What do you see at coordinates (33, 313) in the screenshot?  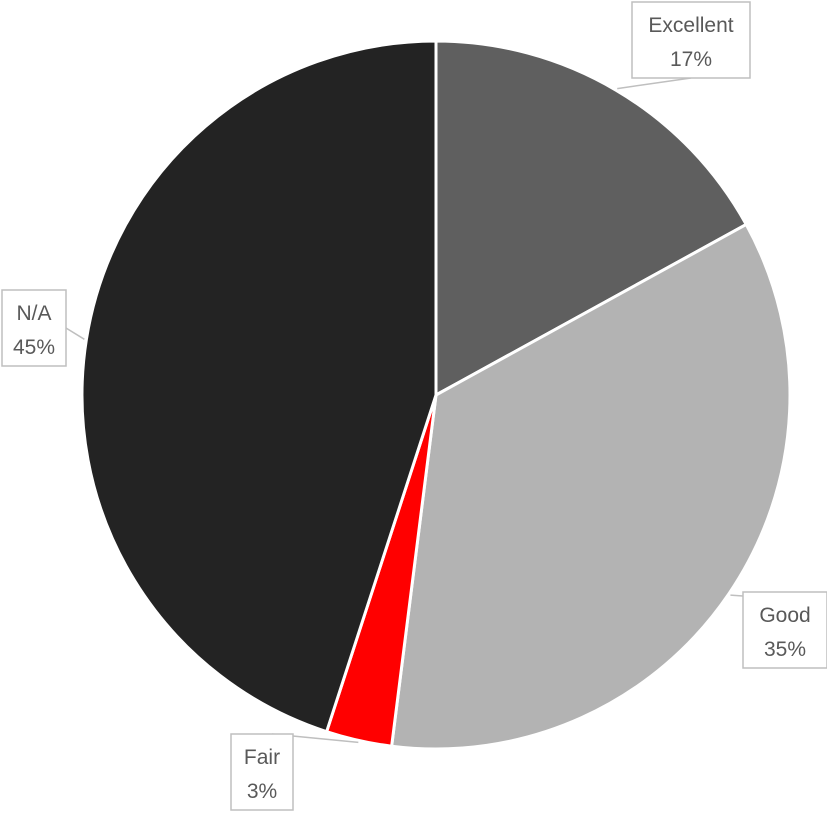 I see `data-label-category: N/A` at bounding box center [33, 313].